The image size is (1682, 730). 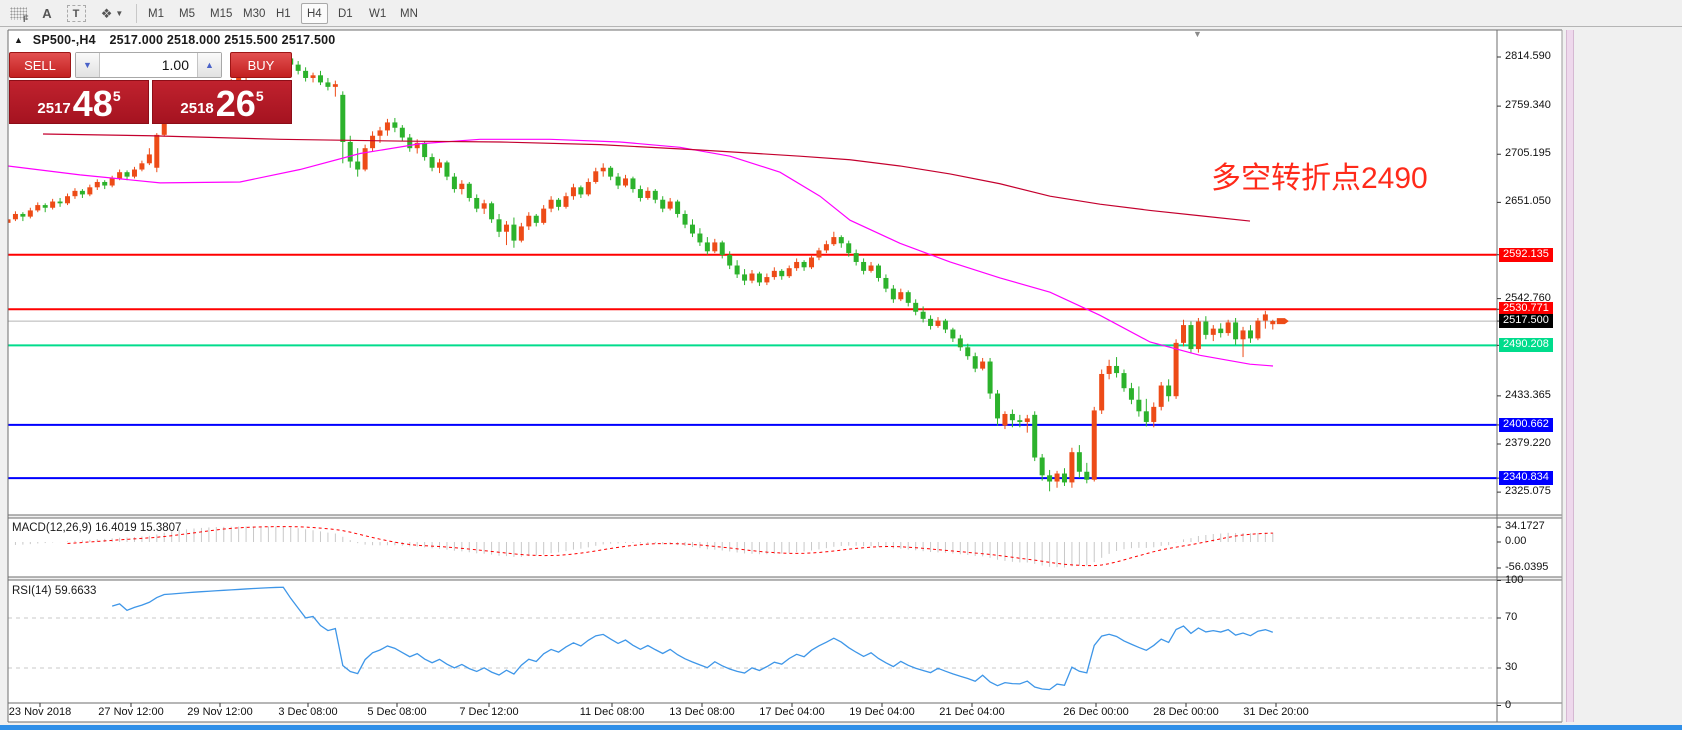 What do you see at coordinates (54, 108) in the screenshot?
I see `sell-price-prefix: 2517` at bounding box center [54, 108].